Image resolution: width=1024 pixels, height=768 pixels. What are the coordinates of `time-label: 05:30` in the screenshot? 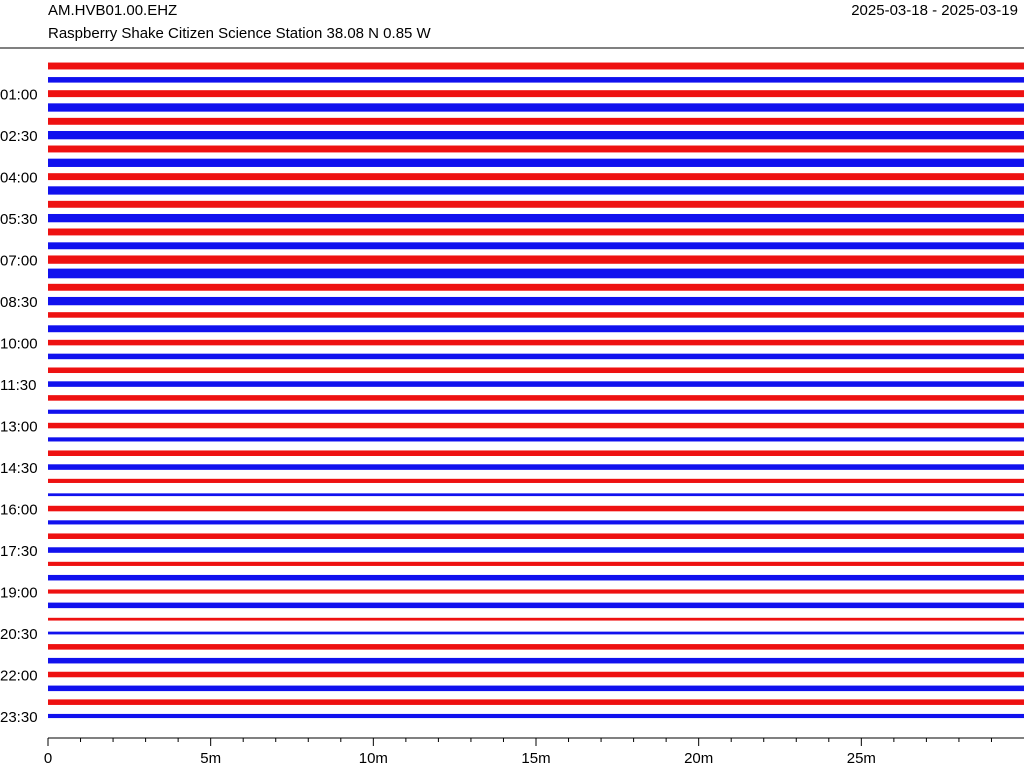 It's located at (19, 219).